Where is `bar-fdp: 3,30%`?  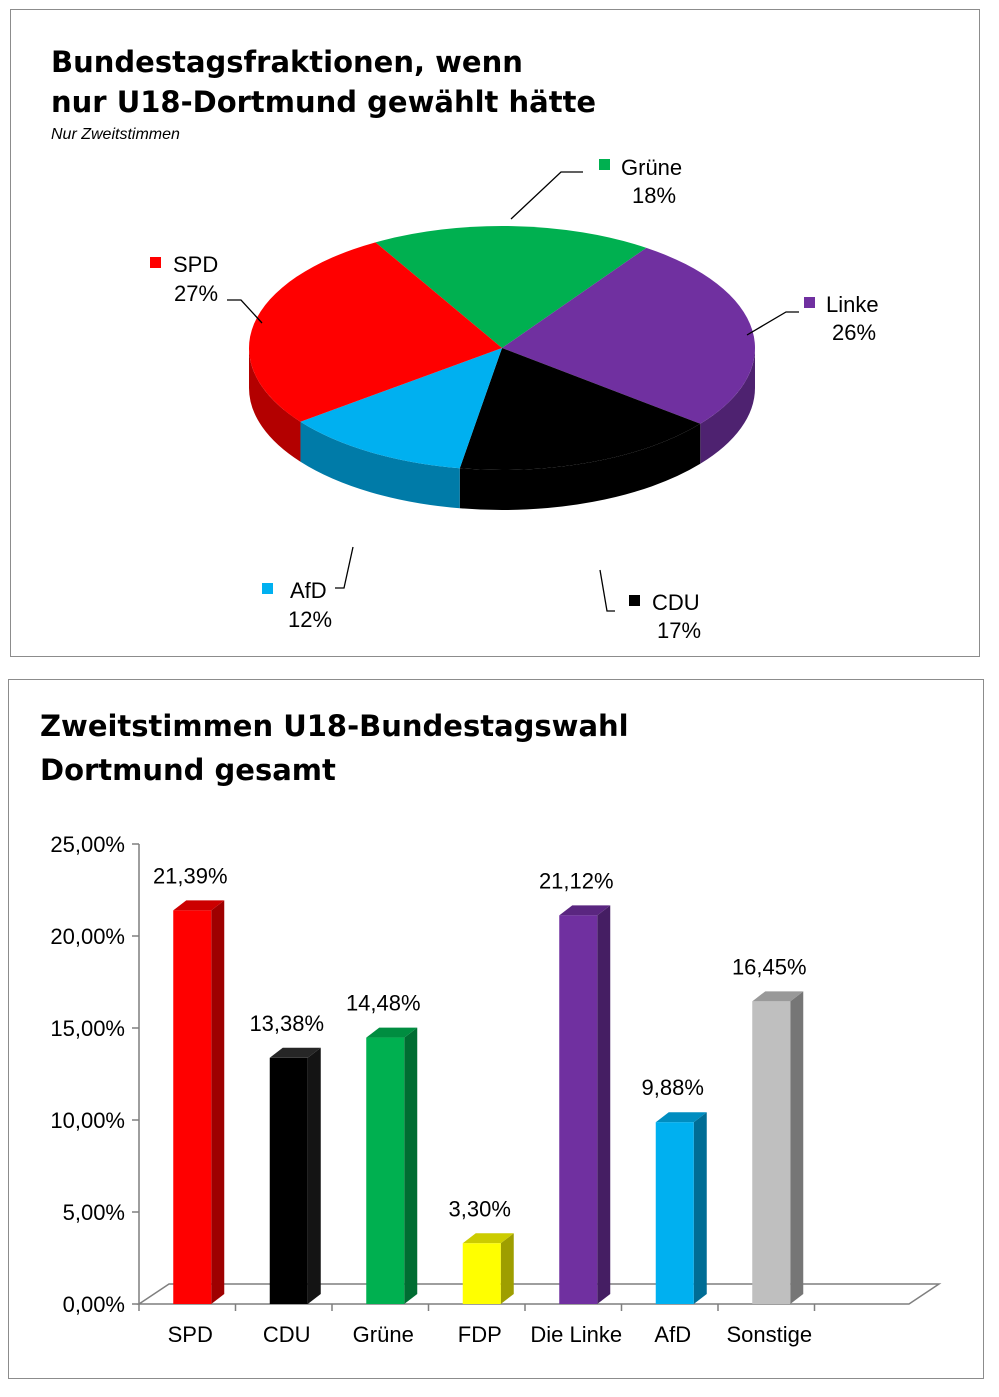
bar-fdp: 3,30% is located at coordinates (481, 1250).